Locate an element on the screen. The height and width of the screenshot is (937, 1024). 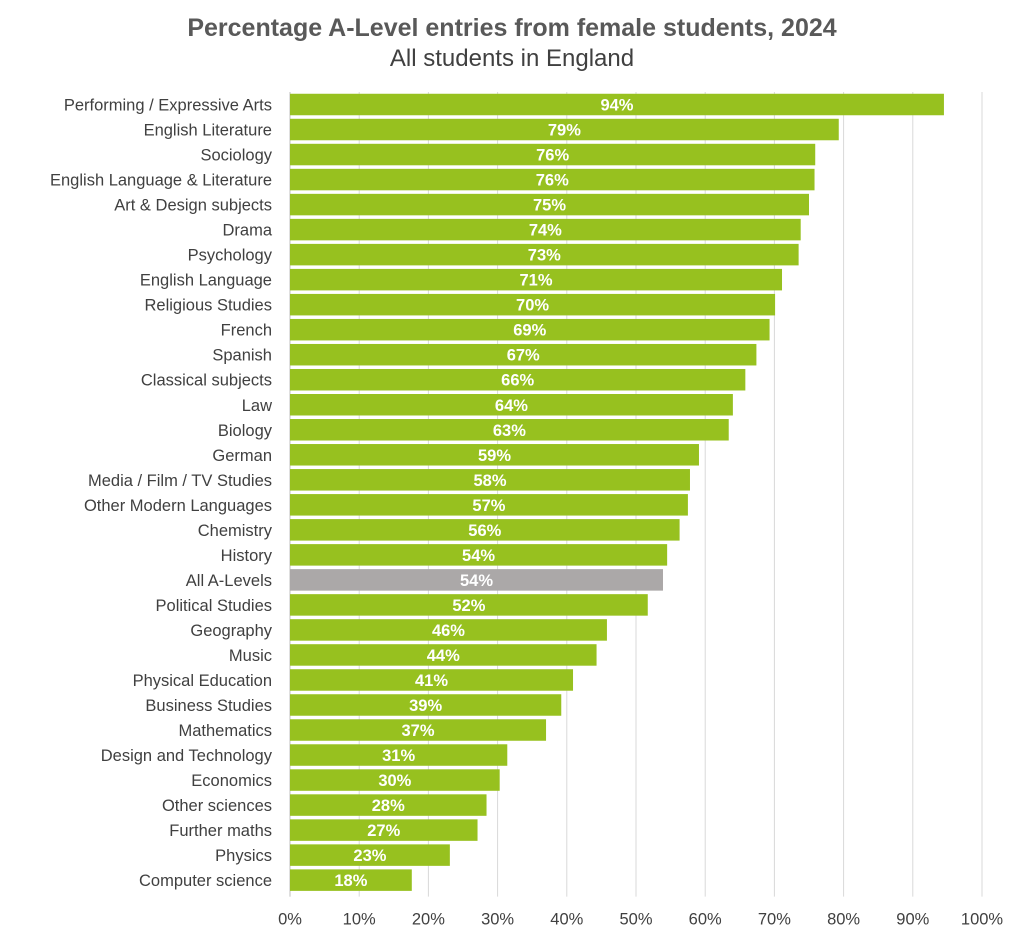
category-label: English Language & Literature is located at coordinates (161, 181).